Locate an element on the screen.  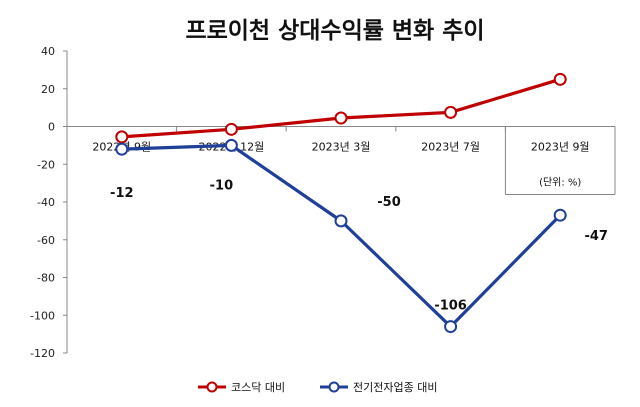
y-tick-label: 20 is located at coordinates (48, 89).